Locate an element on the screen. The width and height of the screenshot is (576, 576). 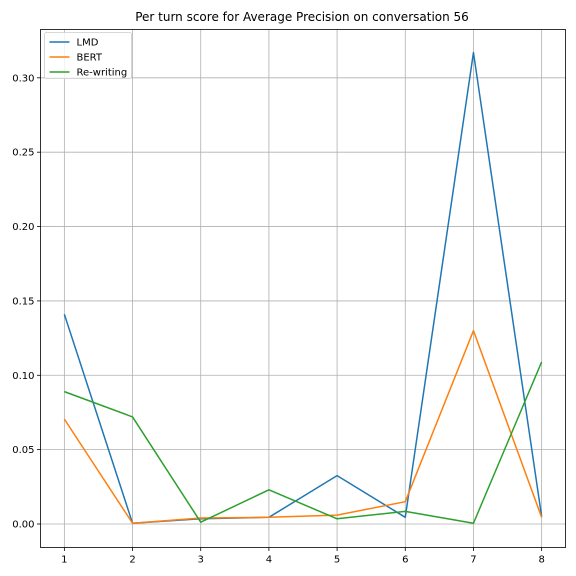
x-tick-label: 4 is located at coordinates (269, 560).